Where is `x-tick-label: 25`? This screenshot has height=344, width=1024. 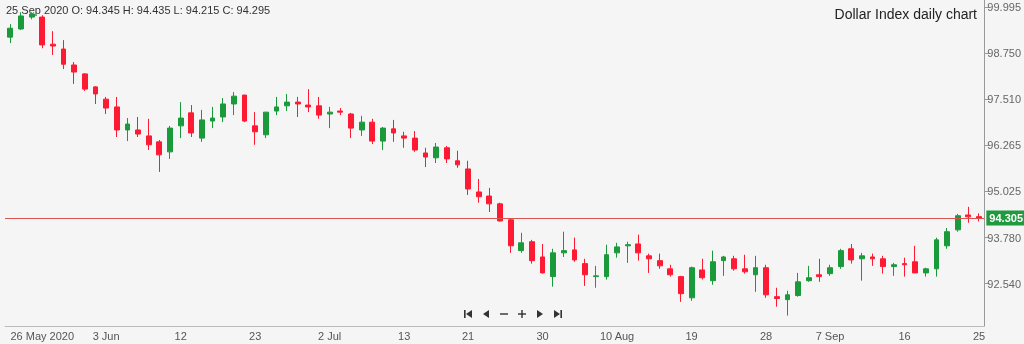
x-tick-label: 25 is located at coordinates (979, 335).